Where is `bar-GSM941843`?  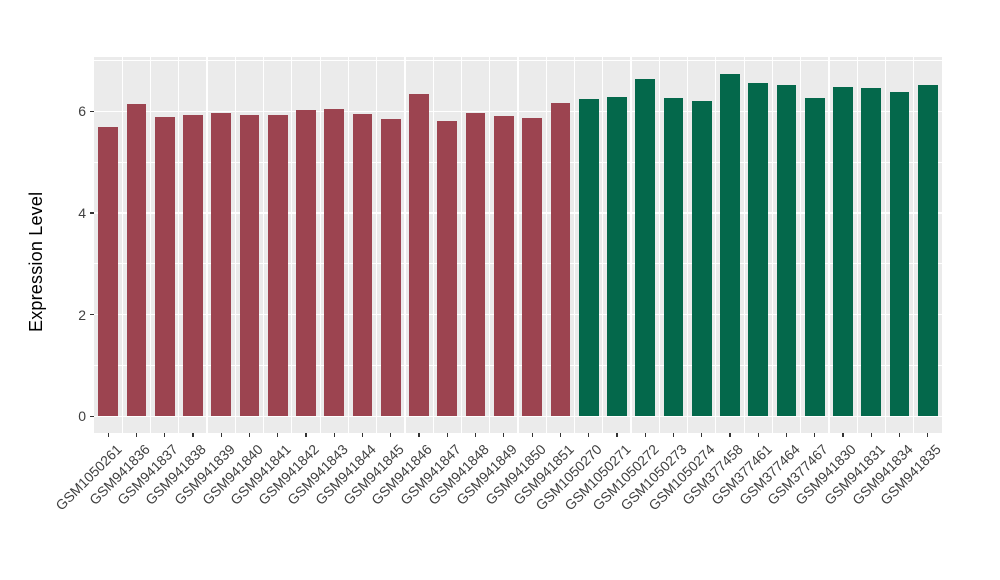
bar-GSM941843 is located at coordinates (334, 262).